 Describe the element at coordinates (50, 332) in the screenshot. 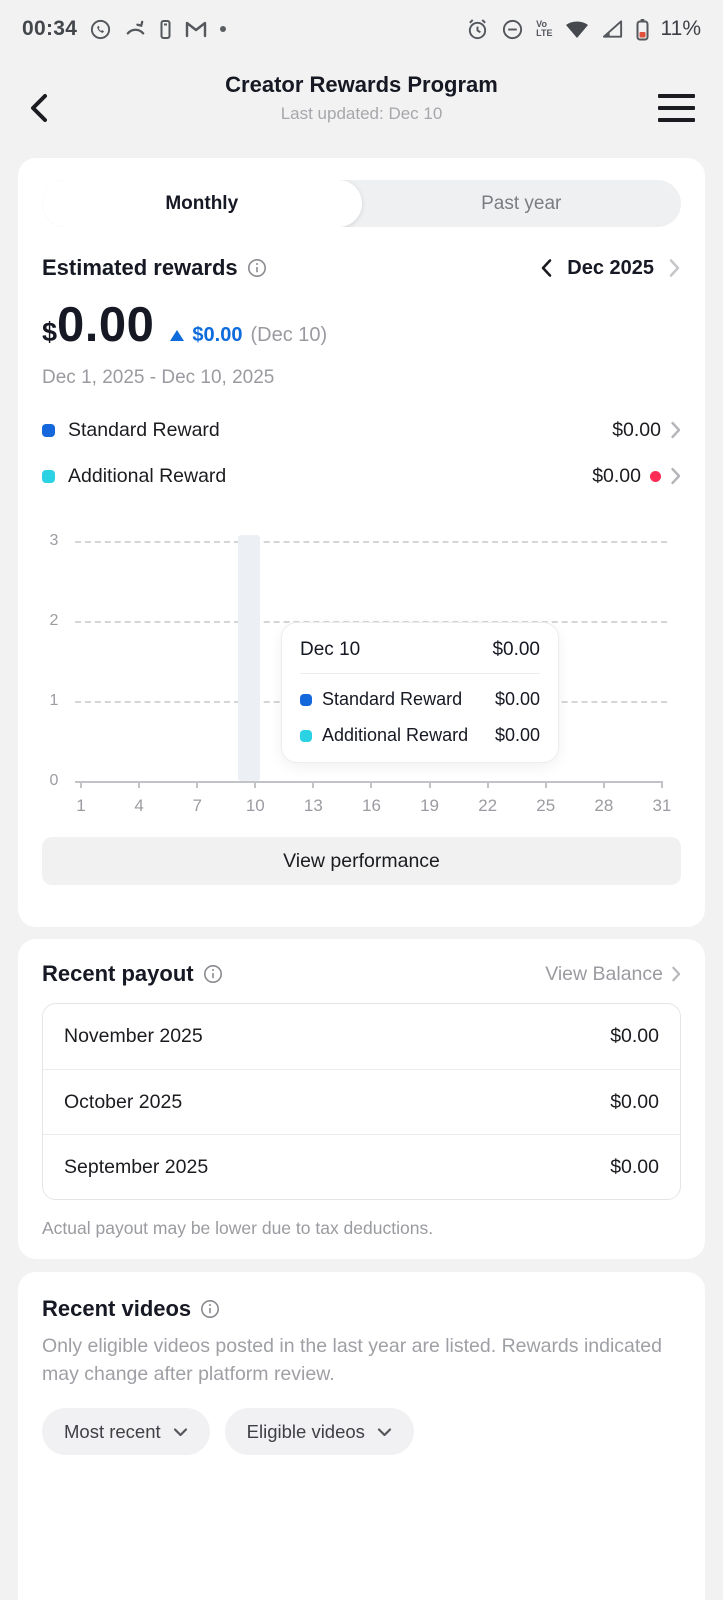

I see `currency-symbol: $` at that location.